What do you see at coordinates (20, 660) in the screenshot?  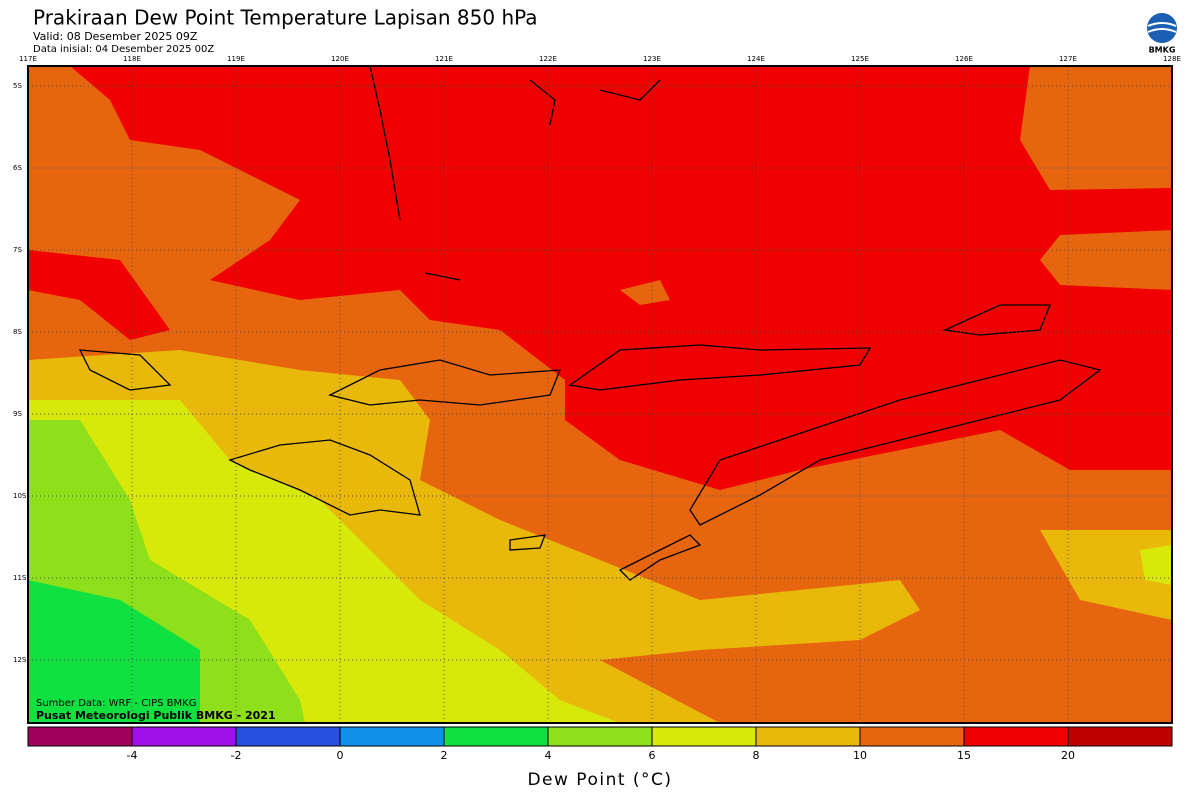 I see `lat-label: 12S` at bounding box center [20, 660].